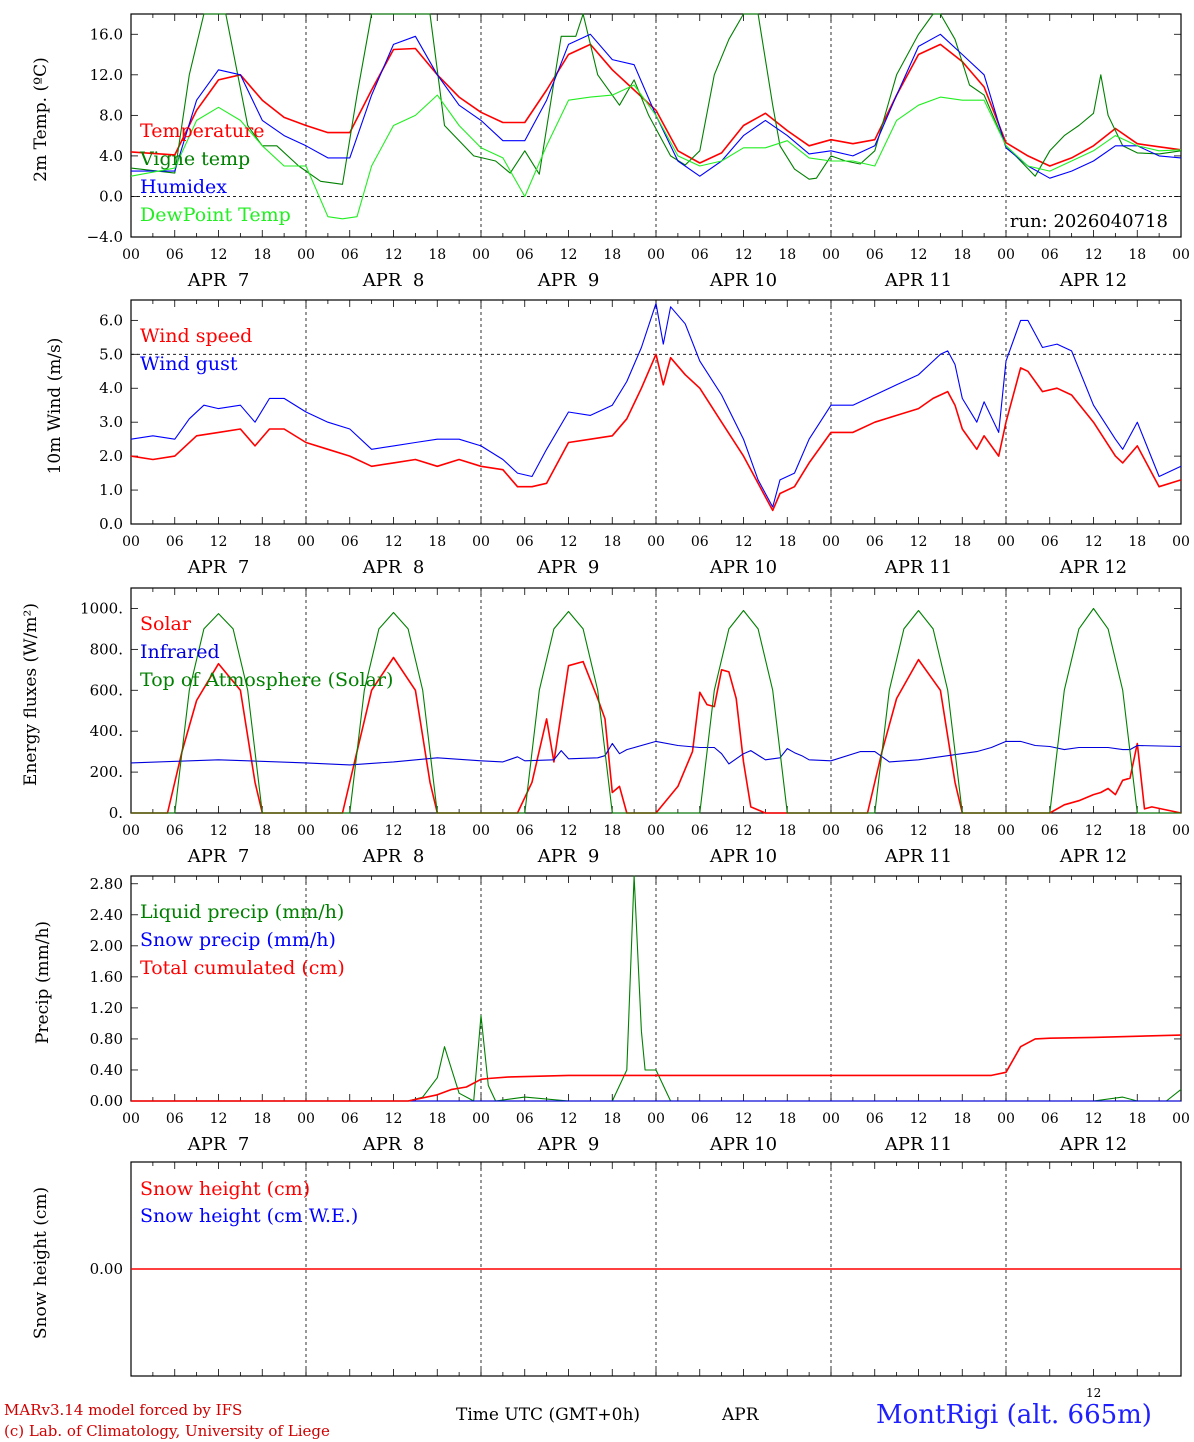 This screenshot has height=1442, width=1194. What do you see at coordinates (106, 34) in the screenshot?
I see `y-tick-label: 16.0` at bounding box center [106, 34].